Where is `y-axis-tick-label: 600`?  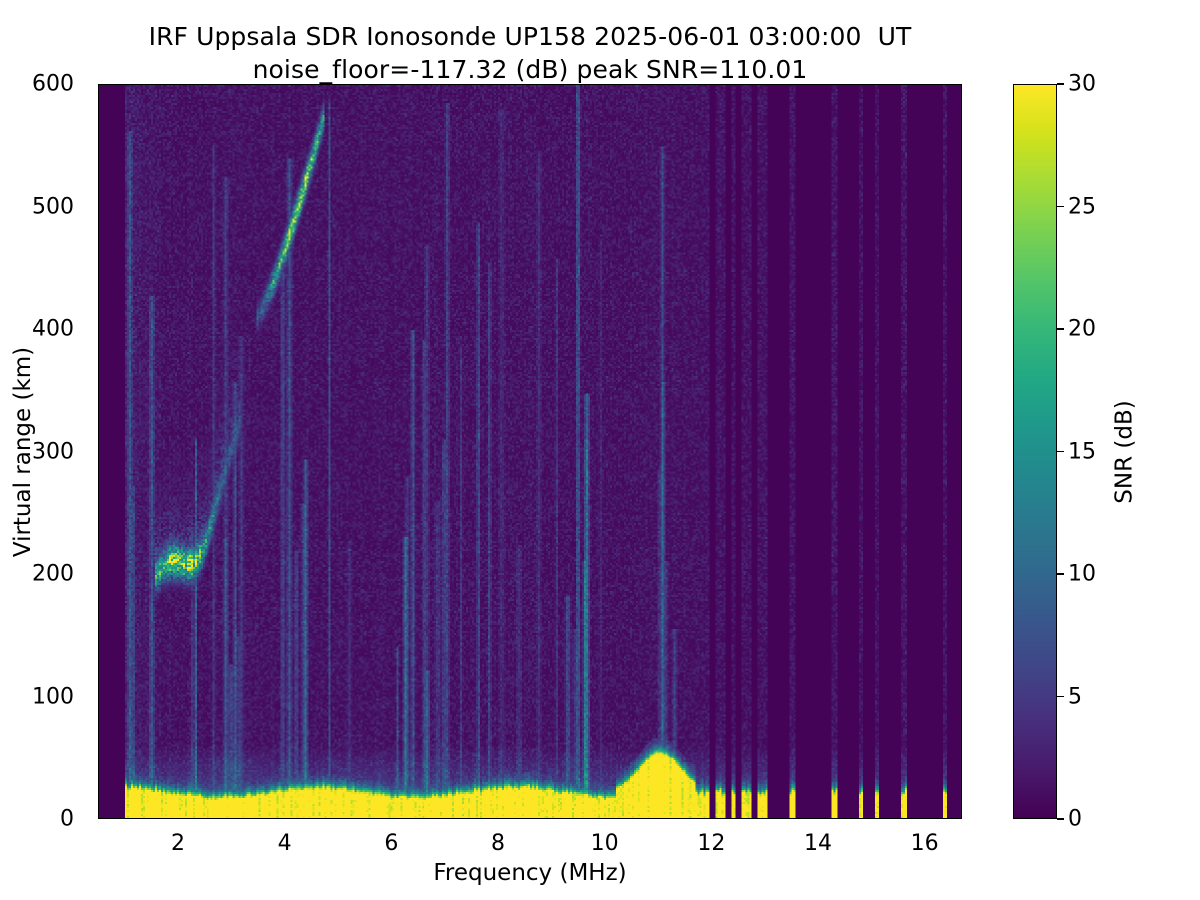 y-axis-tick-label: 600 is located at coordinates (53, 84).